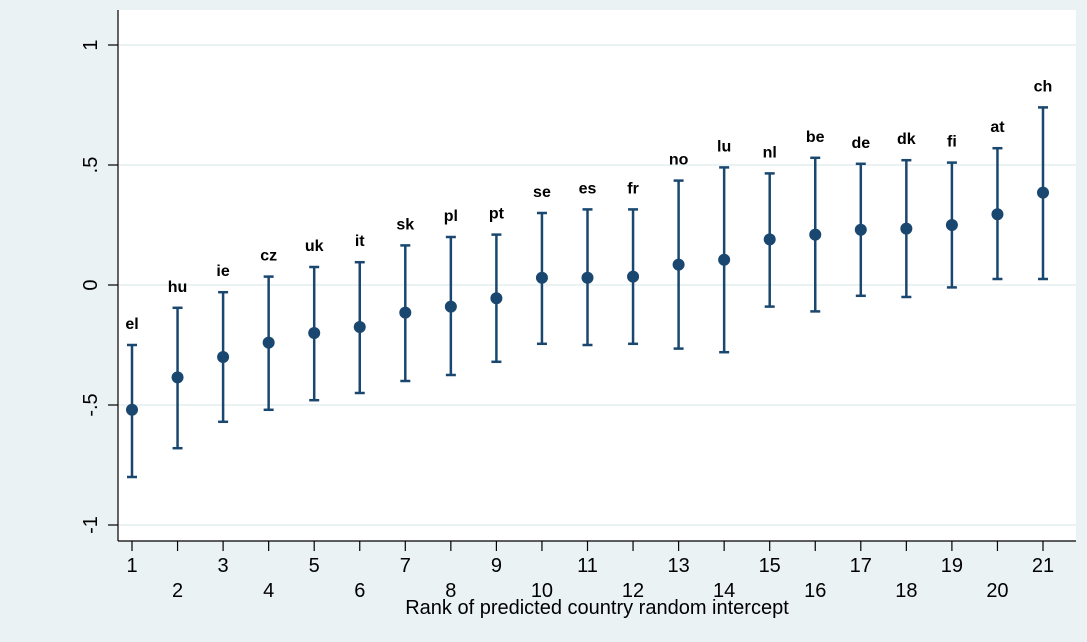 This screenshot has width=1087, height=642. What do you see at coordinates (997, 127) in the screenshot?
I see `point-label: at` at bounding box center [997, 127].